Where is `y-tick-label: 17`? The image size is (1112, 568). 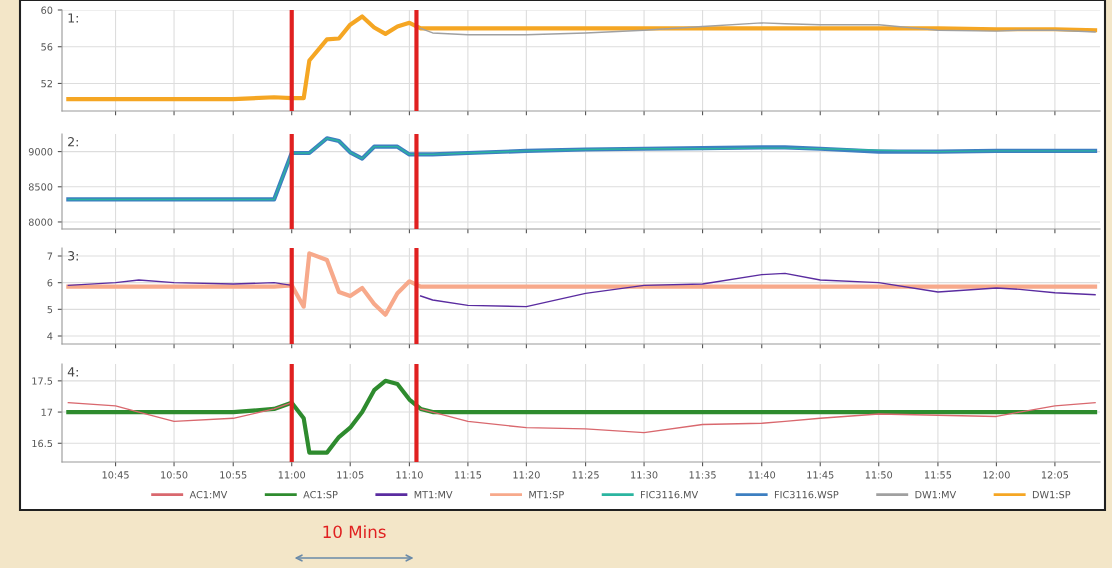
y-tick-label: 17 is located at coordinates (47, 412).